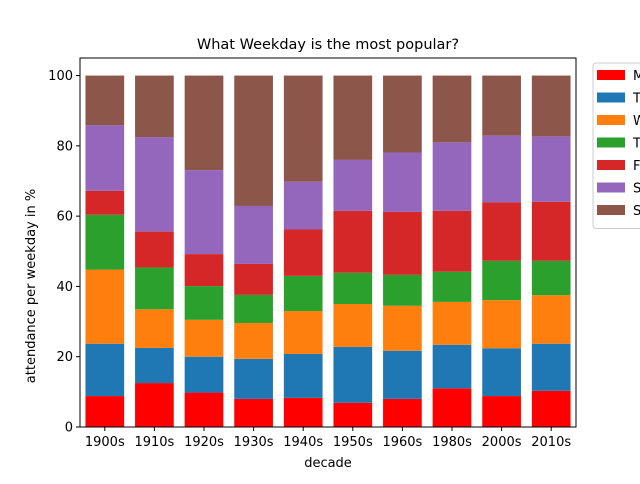 The image size is (640, 484). What do you see at coordinates (551, 231) in the screenshot?
I see `bar-segment-2010s-s4` at bounding box center [551, 231].